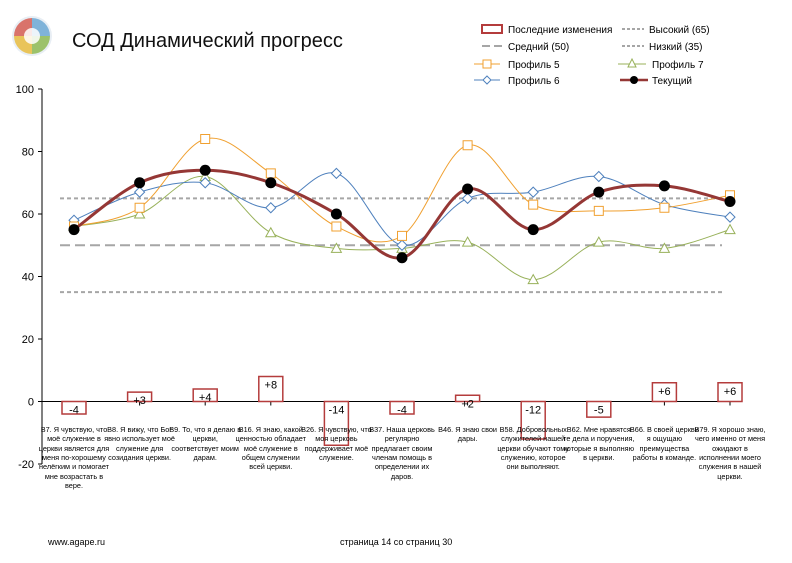  I want to click on footer-page-number: страница 14 со страниц 30, so click(396, 542).